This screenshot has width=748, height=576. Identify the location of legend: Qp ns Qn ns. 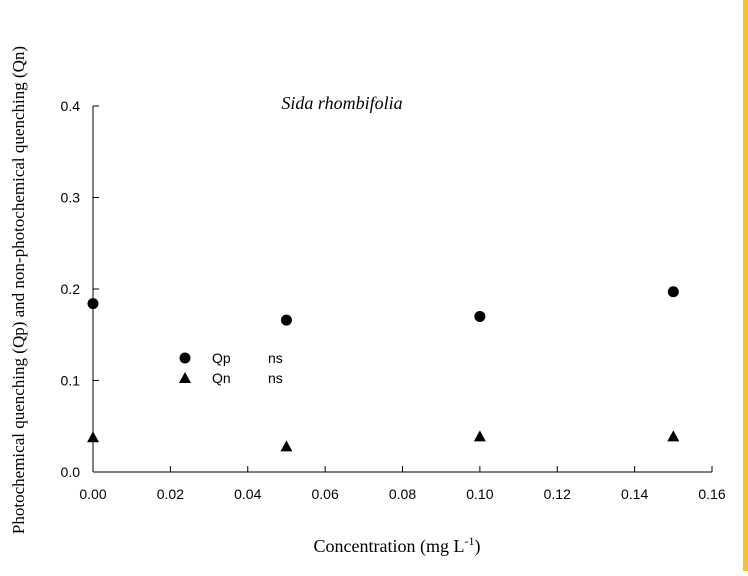
(231, 368).